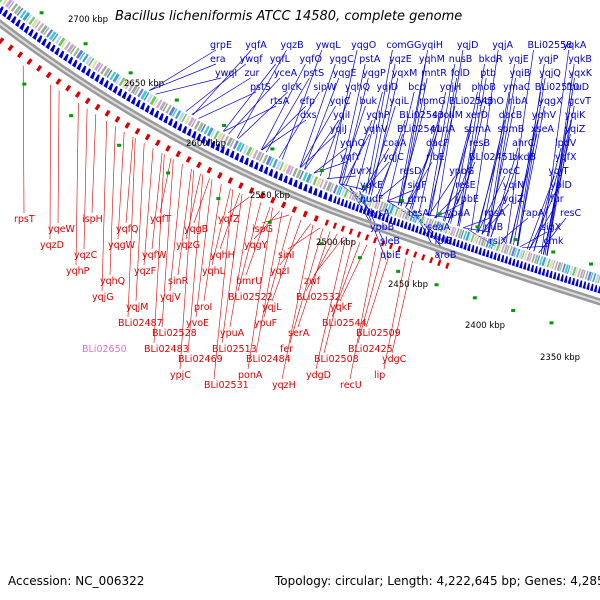 The height and width of the screenshot is (600, 600). What do you see at coordinates (197, 323) in the screenshot?
I see `reverse-gene-label: yvoE` at bounding box center [197, 323].